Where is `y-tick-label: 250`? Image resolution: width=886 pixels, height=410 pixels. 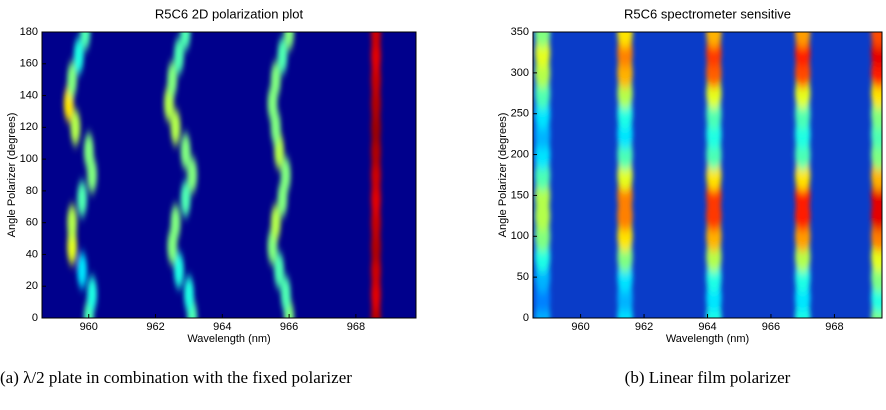 y-tick-label: 250 is located at coordinates (520, 114).